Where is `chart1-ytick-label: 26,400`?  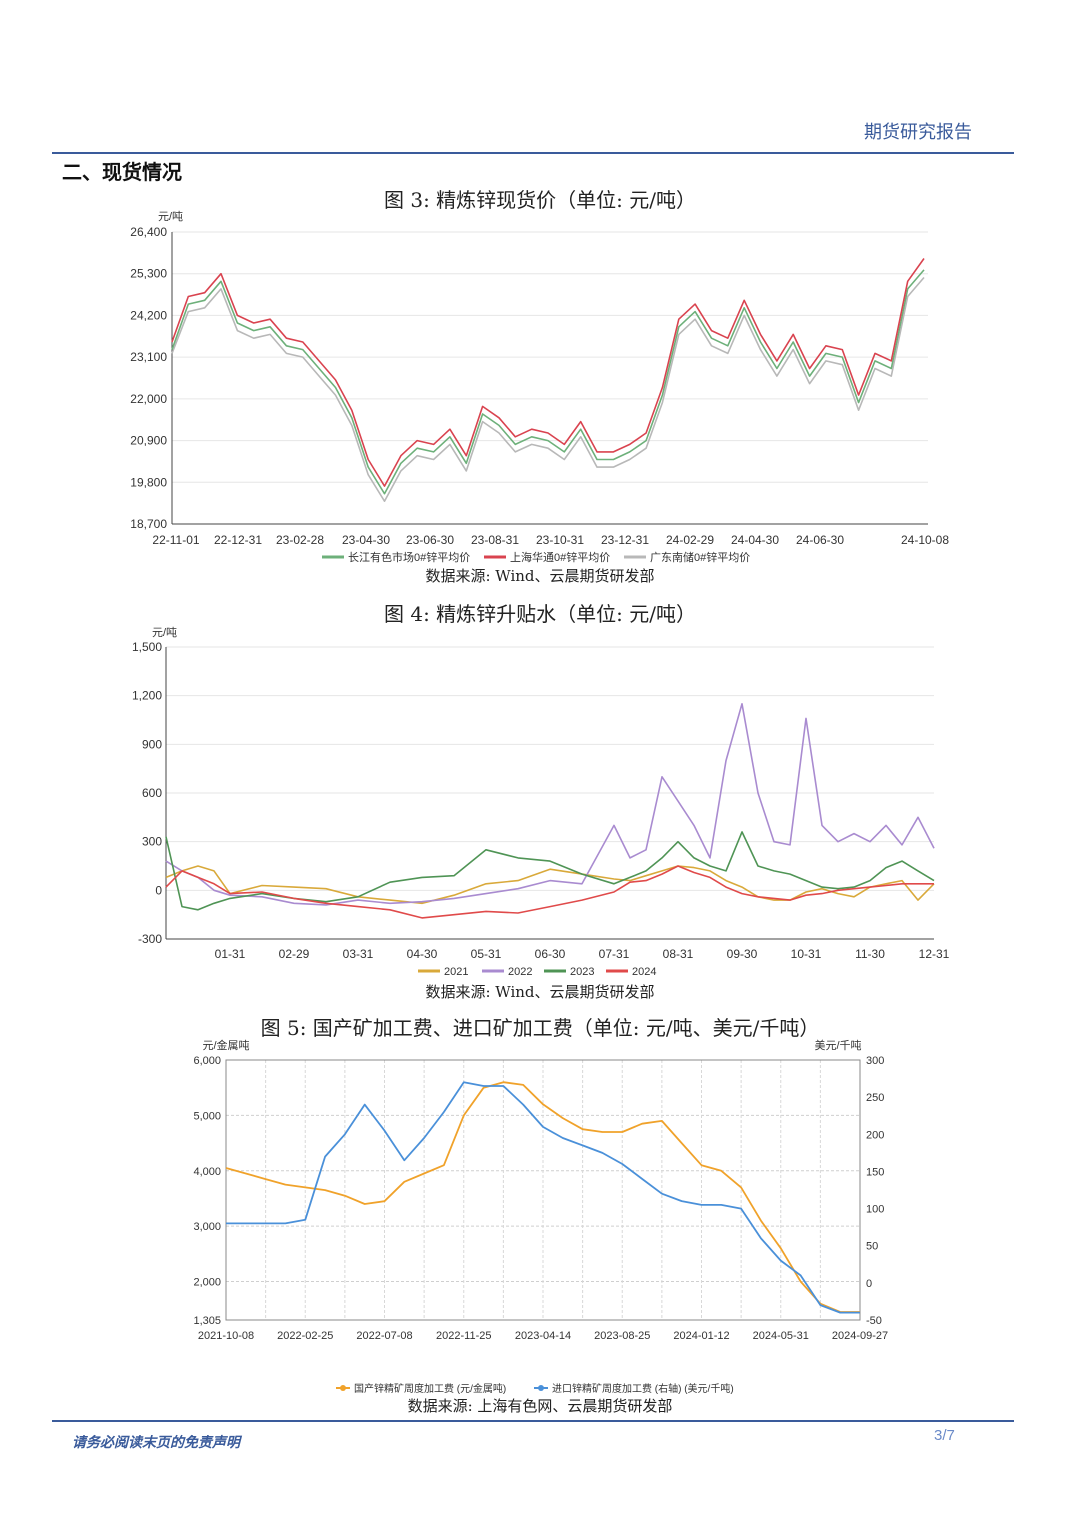
chart1-ytick-label: 26,400 is located at coordinates (148, 232).